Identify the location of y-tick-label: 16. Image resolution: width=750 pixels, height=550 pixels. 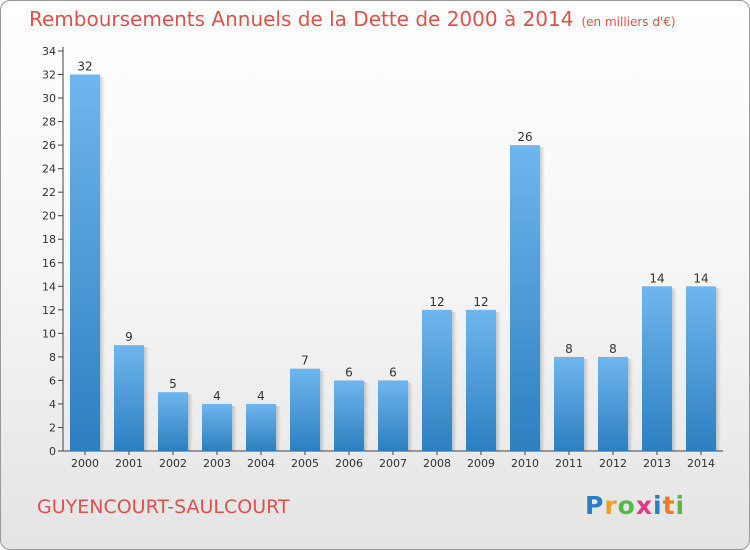
(49, 263).